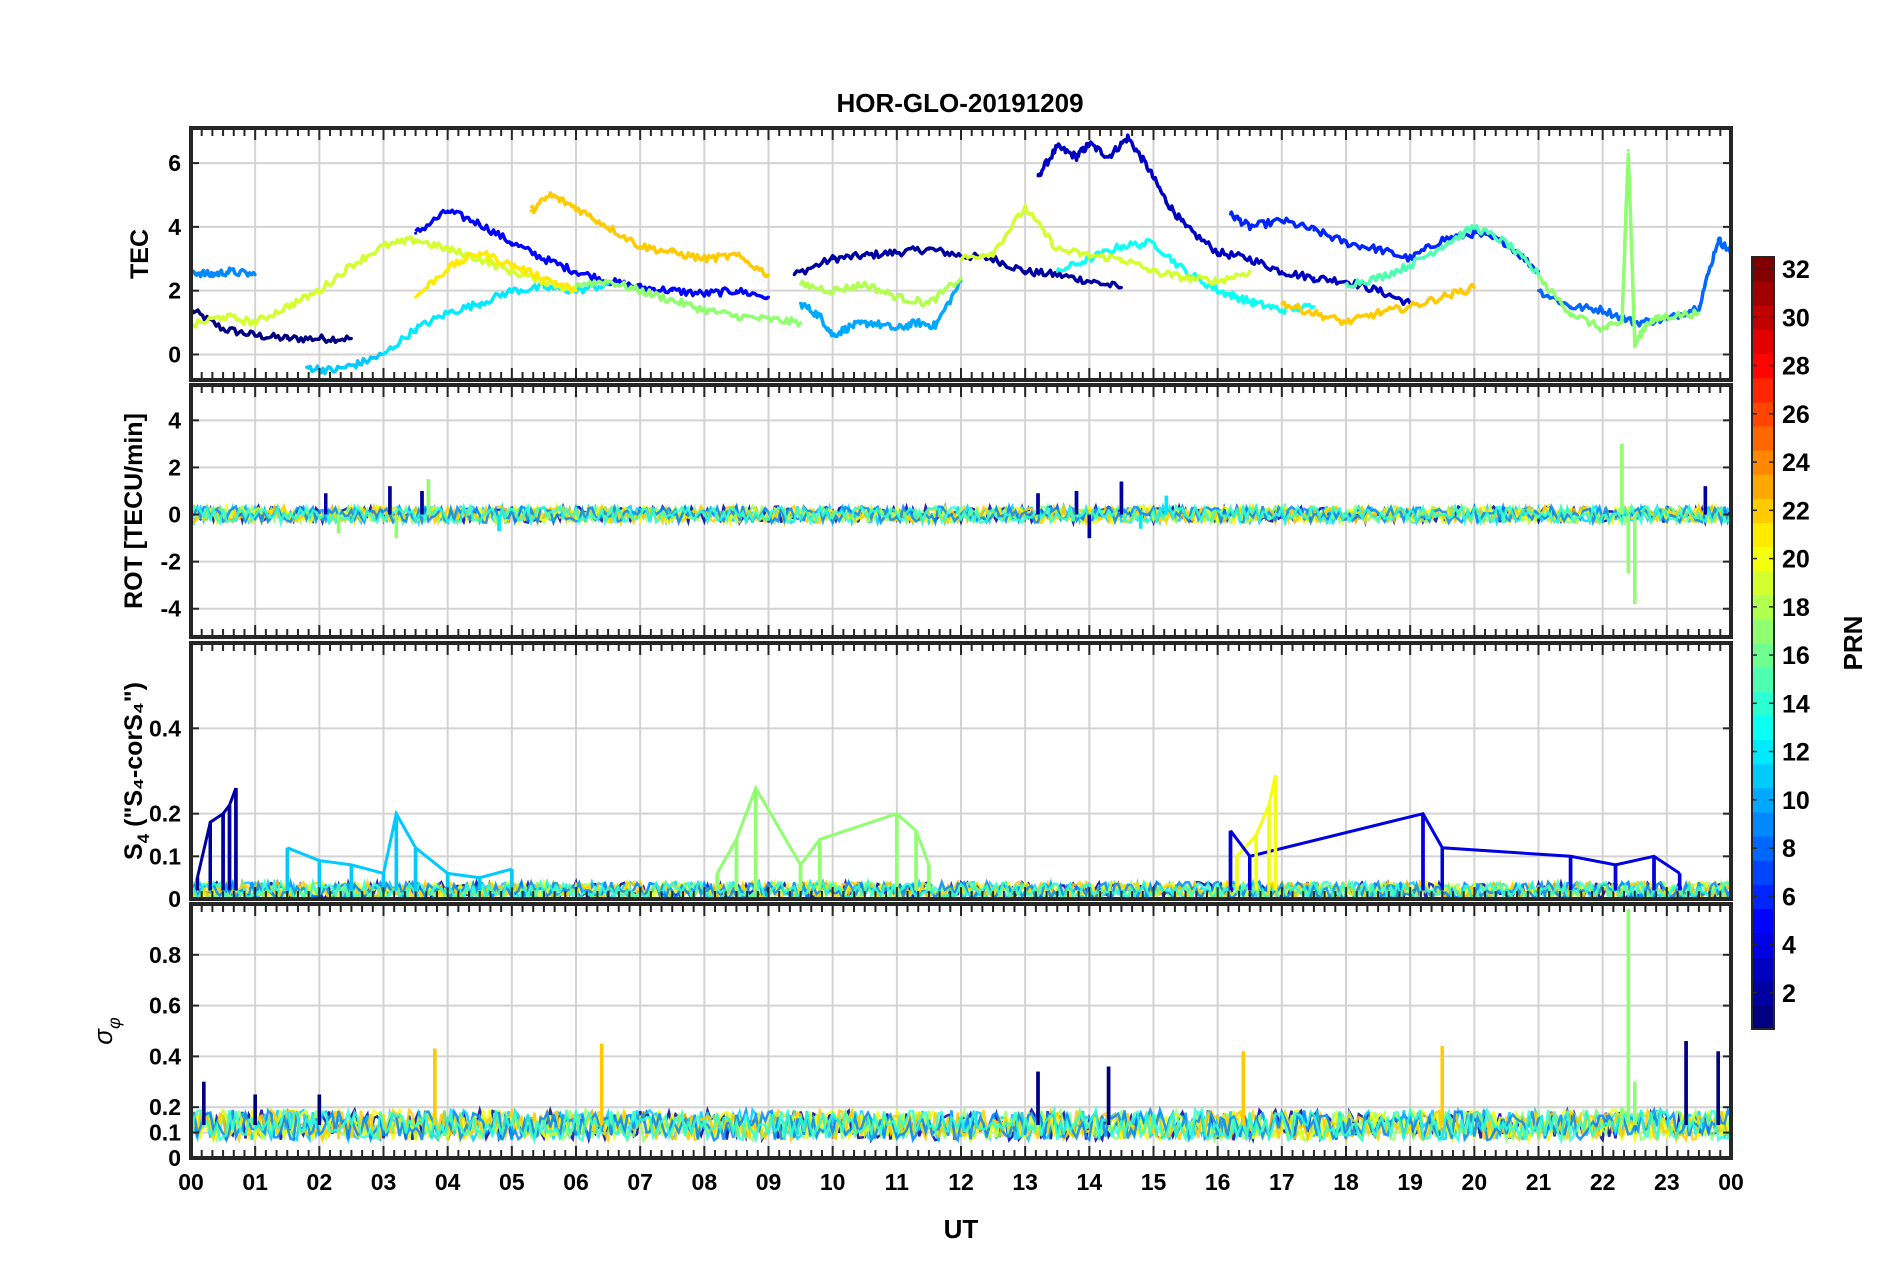 The height and width of the screenshot is (1272, 1902). What do you see at coordinates (165, 814) in the screenshot?
I see `ytick-label-s4: 0.2` at bounding box center [165, 814].